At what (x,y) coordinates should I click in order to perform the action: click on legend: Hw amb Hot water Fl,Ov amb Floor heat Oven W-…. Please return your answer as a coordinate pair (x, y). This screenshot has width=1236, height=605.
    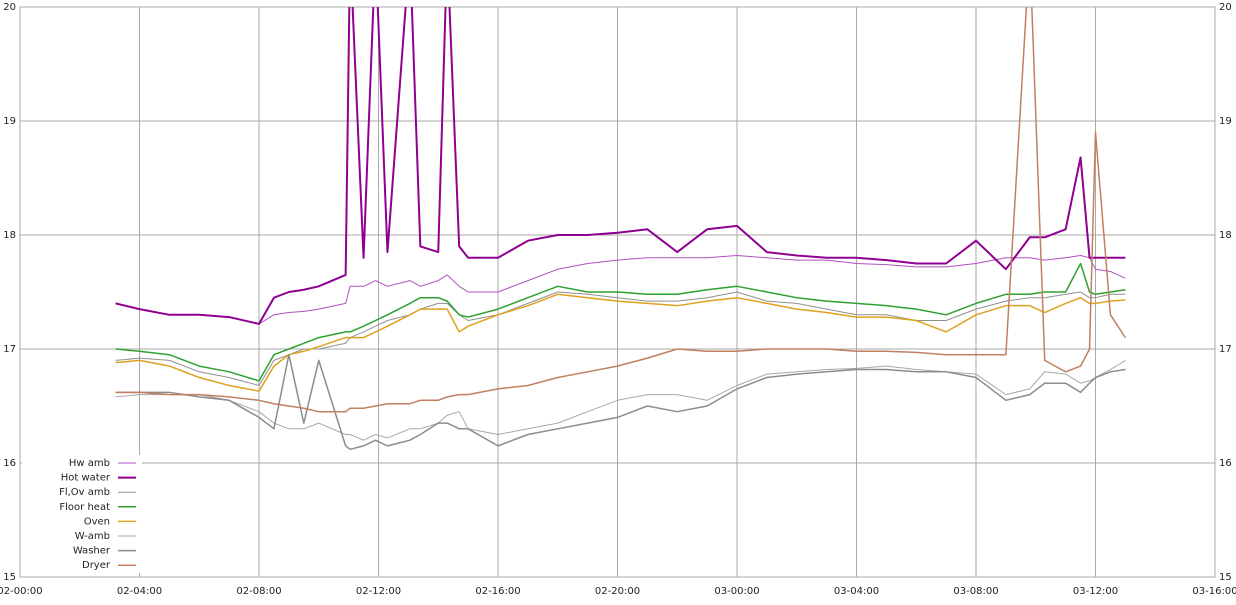
    Looking at the image, I should click on (97, 514).